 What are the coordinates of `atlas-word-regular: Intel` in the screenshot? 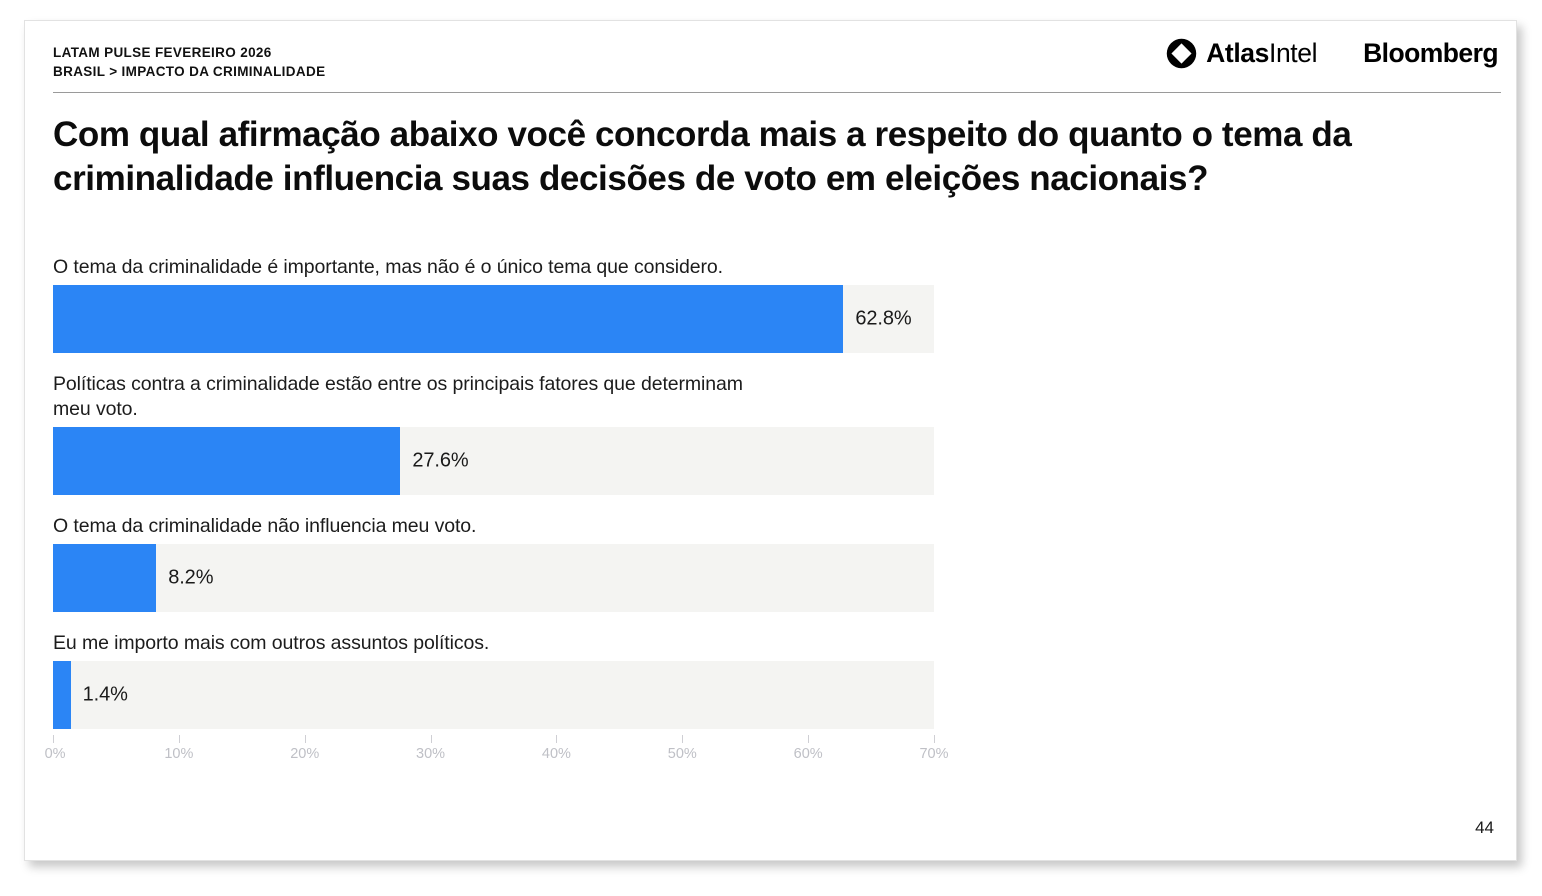 It's located at (1293, 53).